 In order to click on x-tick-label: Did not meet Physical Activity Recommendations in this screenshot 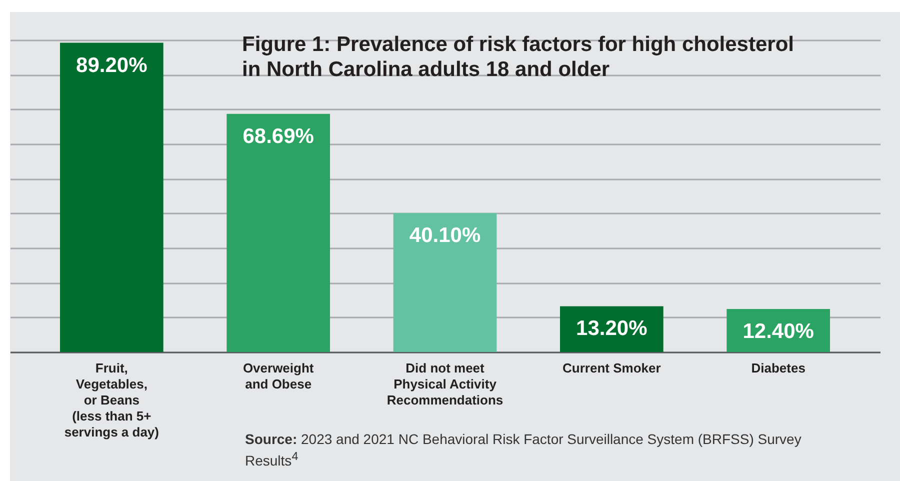, I will do `click(445, 384)`.